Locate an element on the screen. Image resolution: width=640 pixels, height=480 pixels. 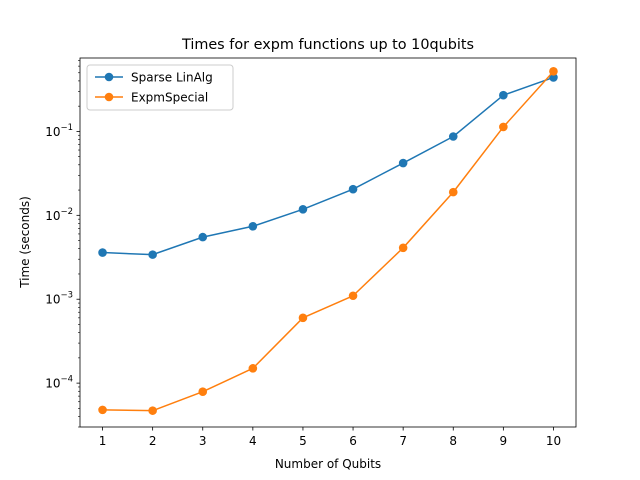
x-axis: 1 2 3 4 5 6 7 8 9 10 is located at coordinates (330, 437).